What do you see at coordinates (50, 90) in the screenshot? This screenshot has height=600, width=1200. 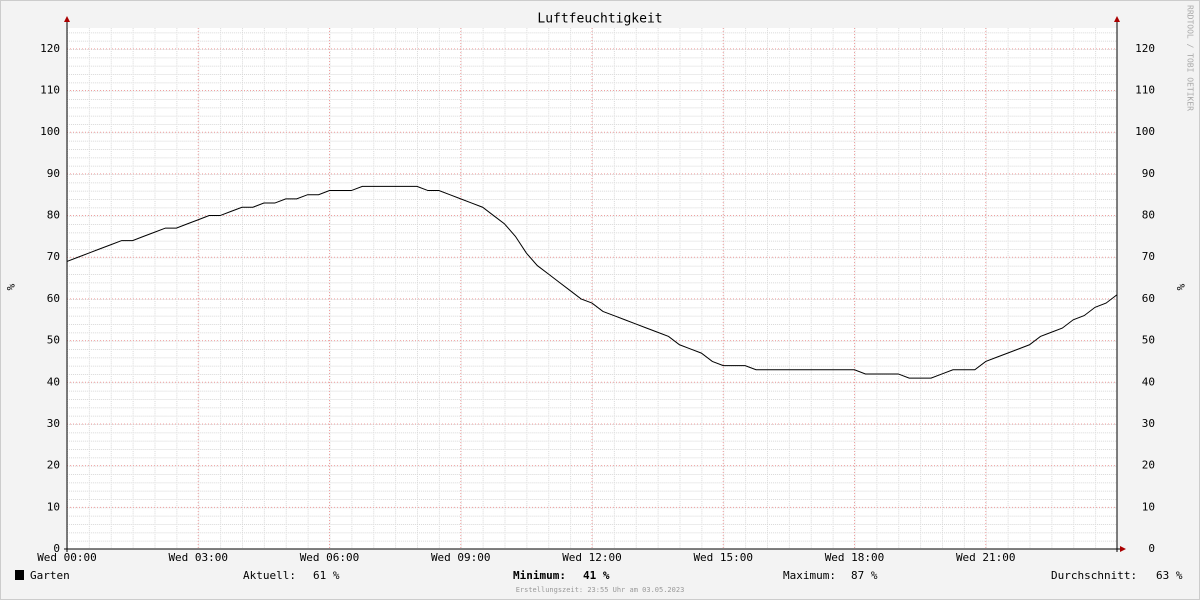 I see `y-tick-label: 110` at bounding box center [50, 90].